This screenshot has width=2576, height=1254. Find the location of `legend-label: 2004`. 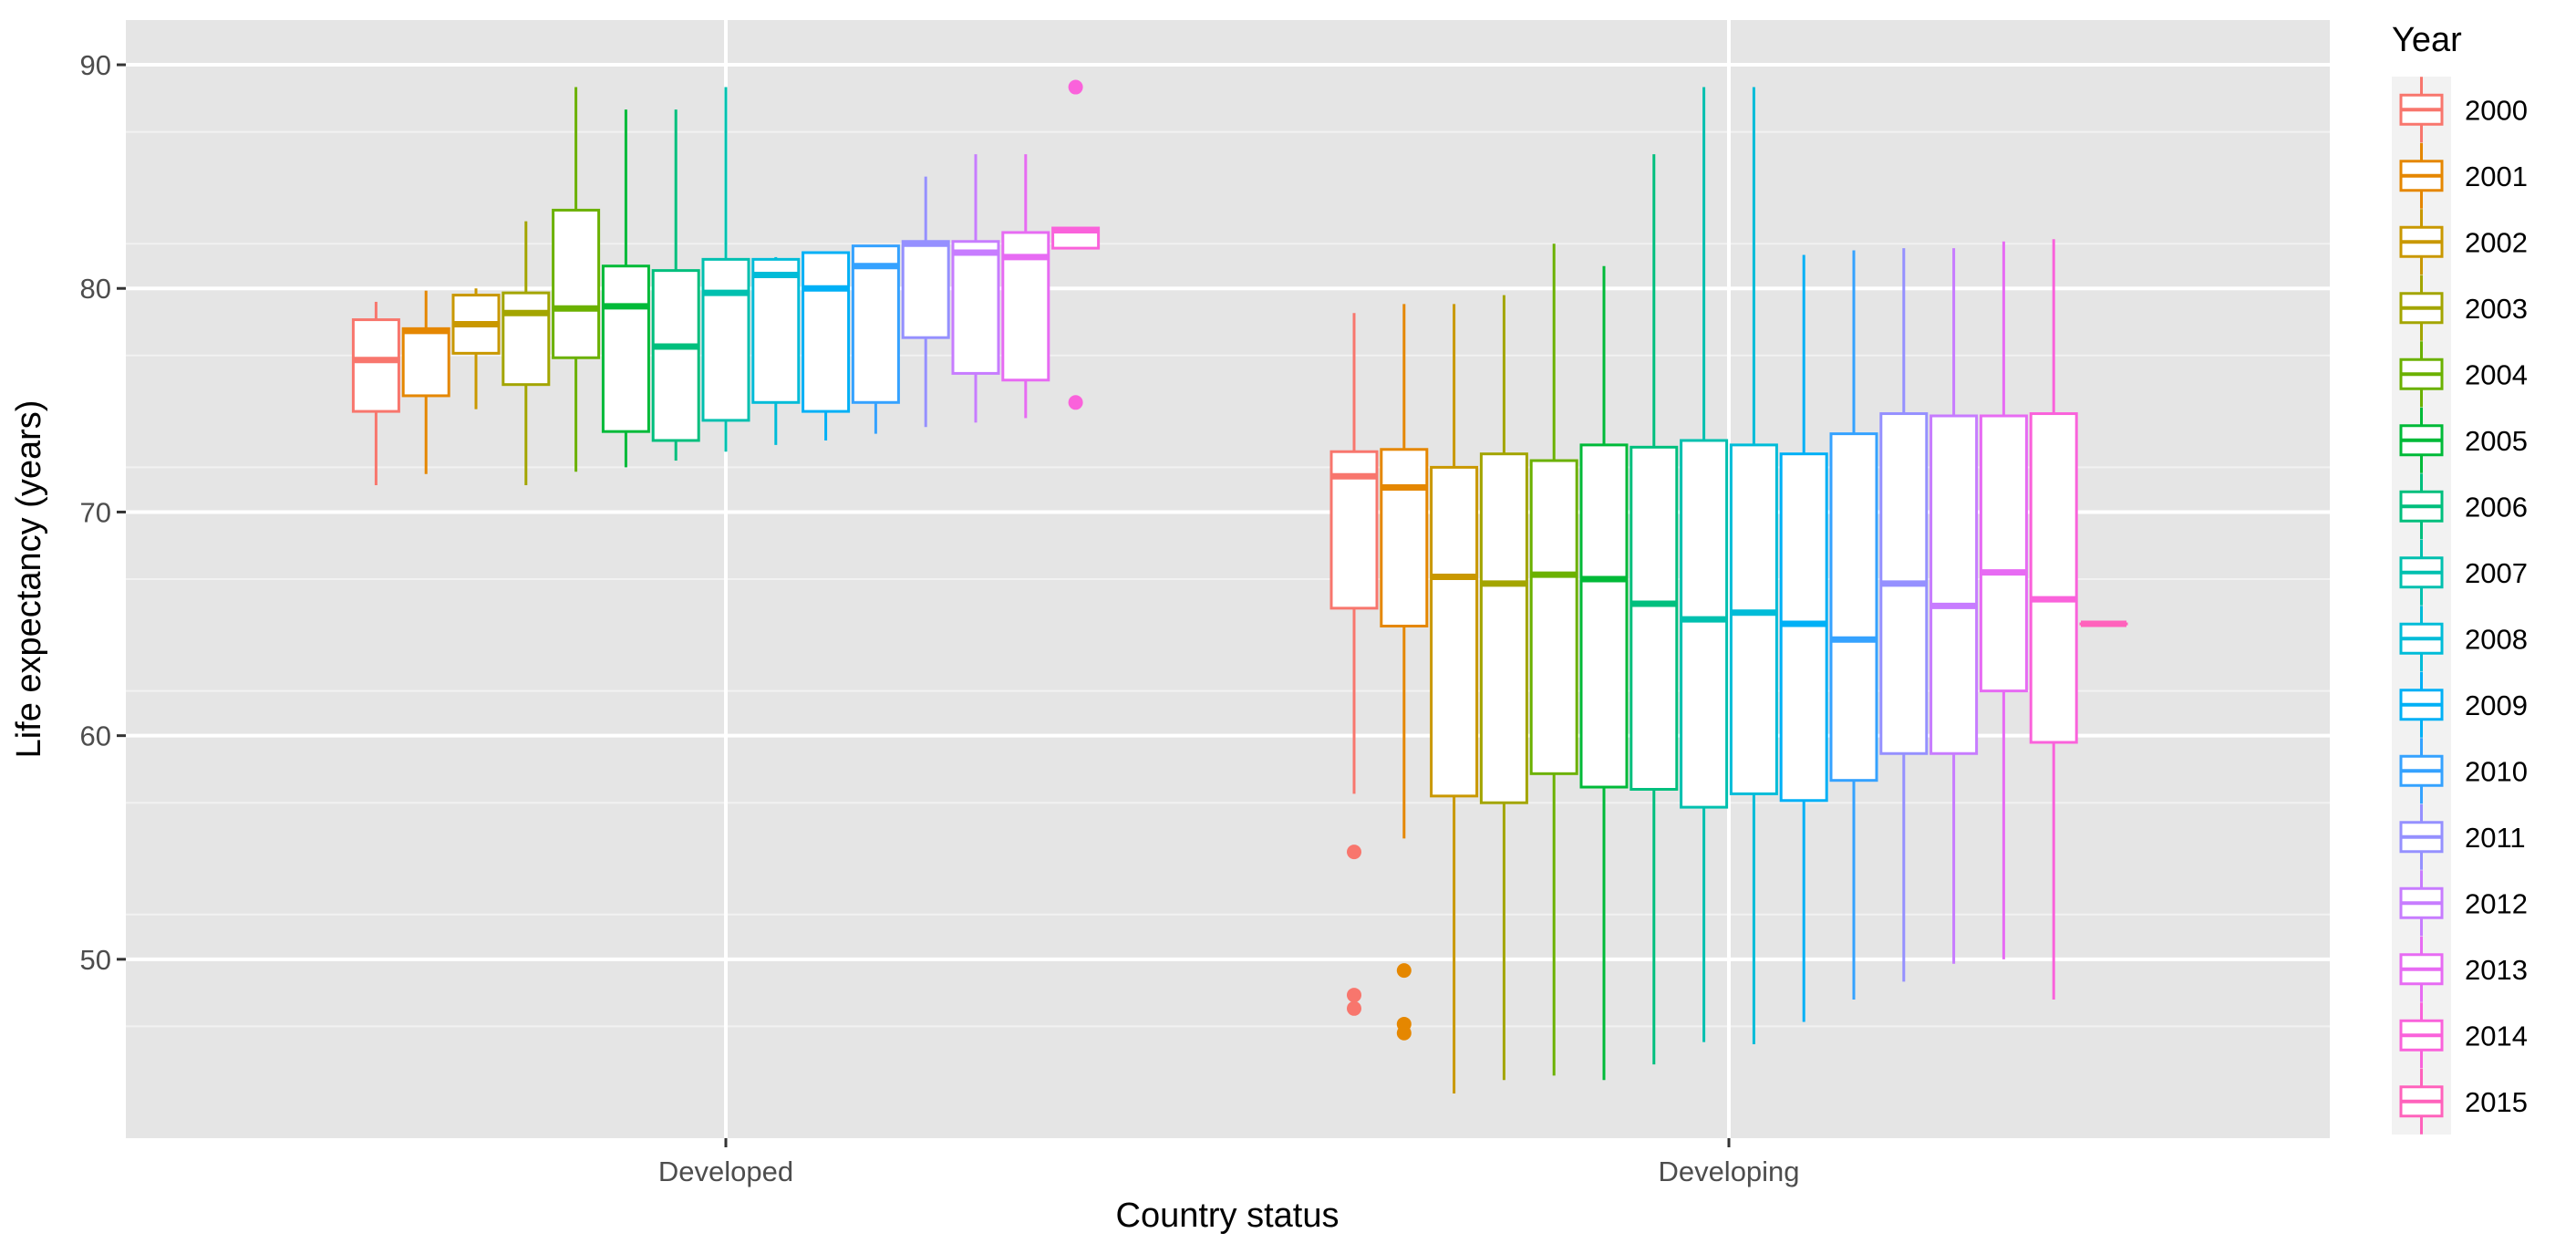

legend-label: 2004 is located at coordinates (2496, 374).